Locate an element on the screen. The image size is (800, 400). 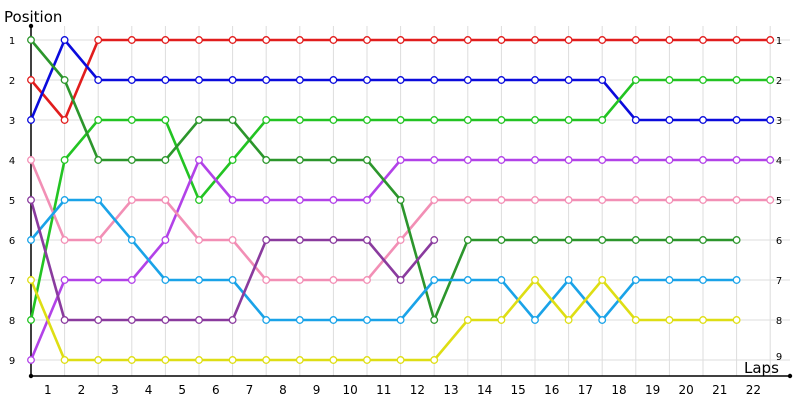
y-tick-label-right: 2 is located at coordinates (779, 81).